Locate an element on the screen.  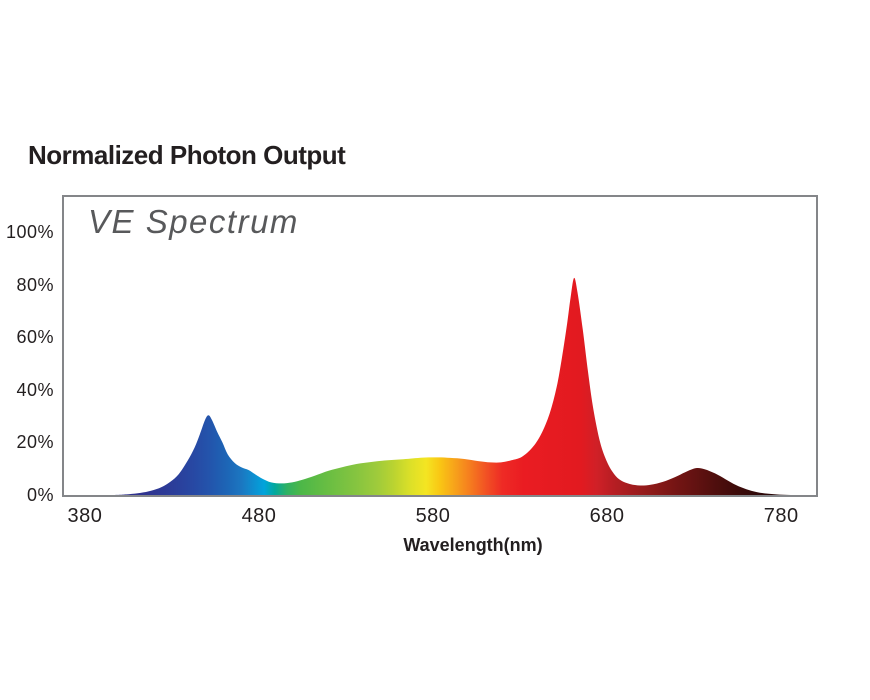
x-axis: 380 480 580 680 780 is located at coordinates (440, 516).